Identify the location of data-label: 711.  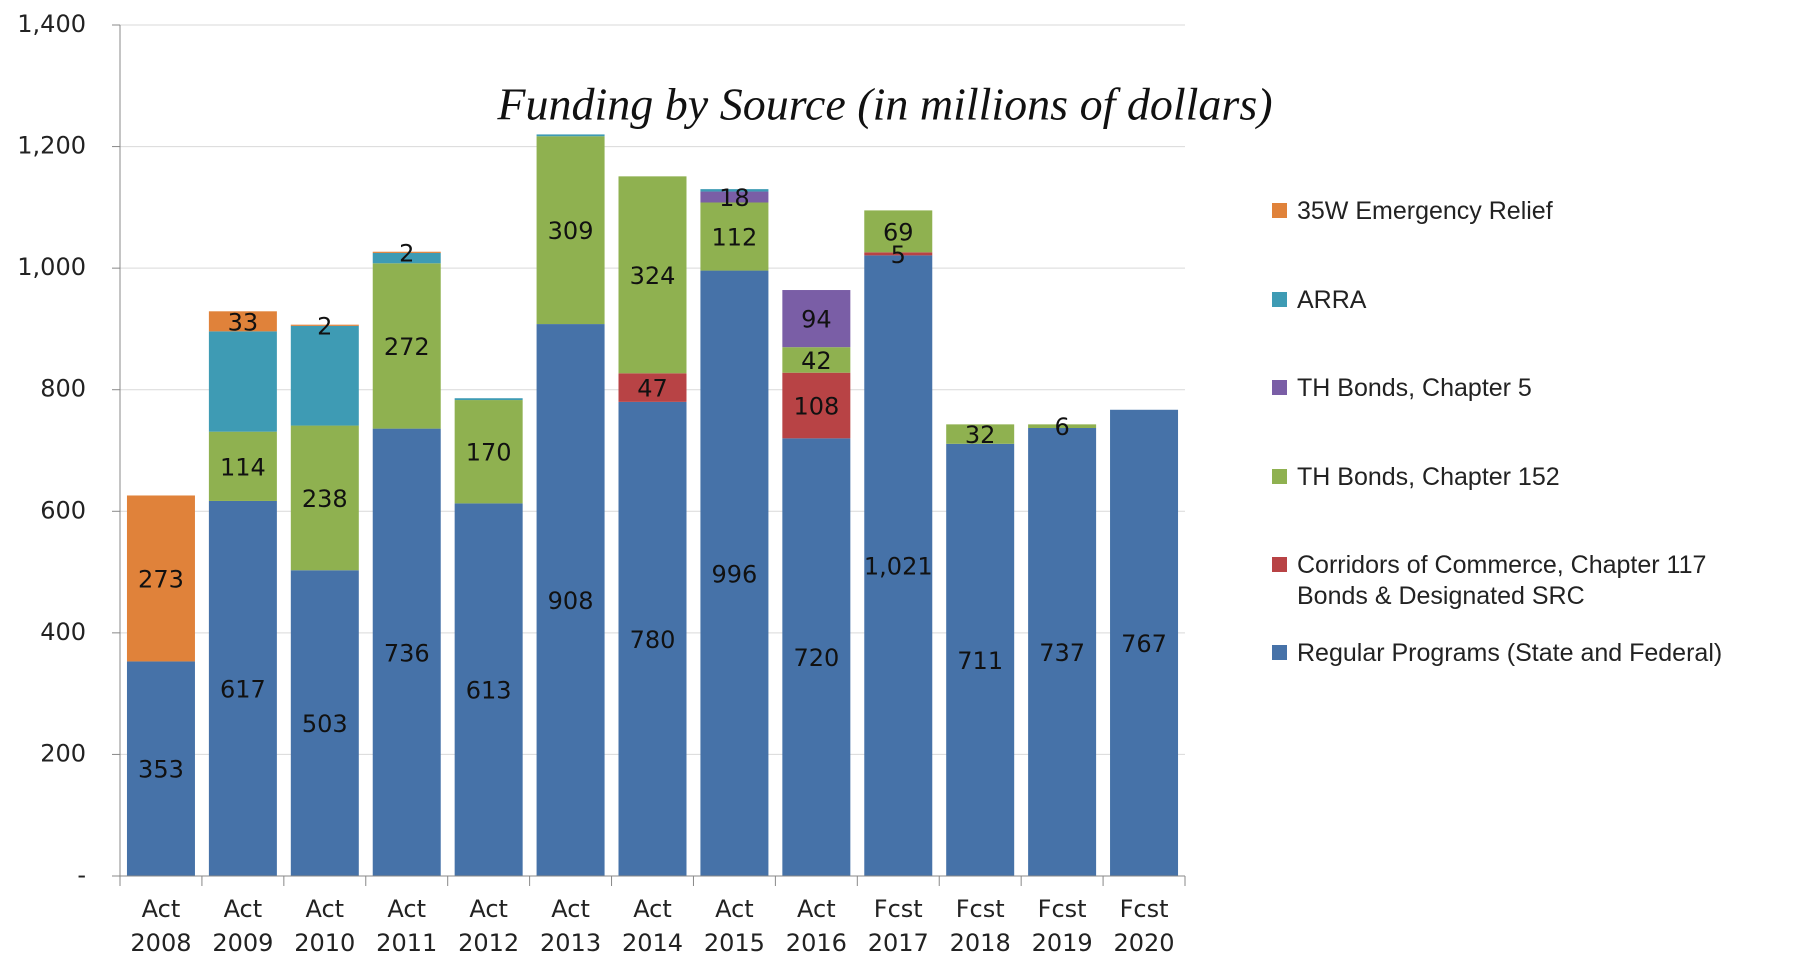
(980, 661).